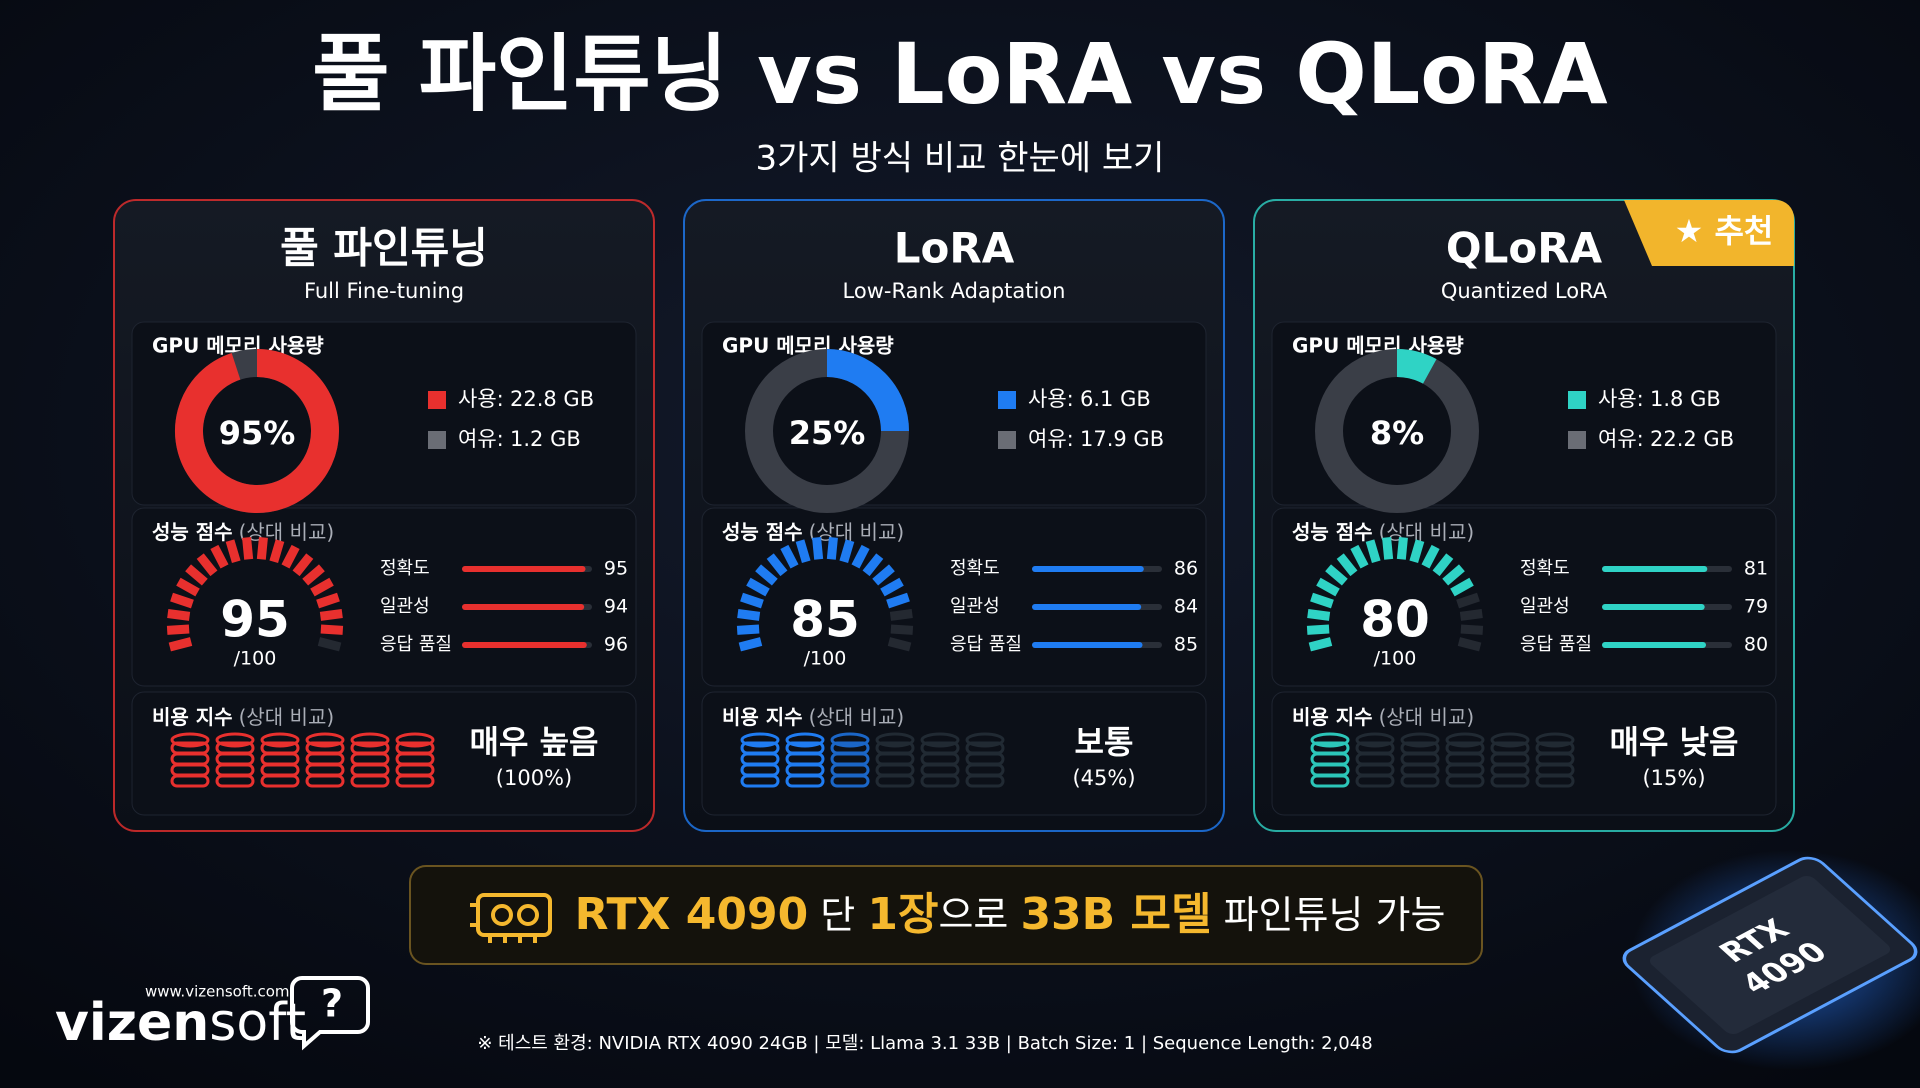  I want to click on subtitle: 3가지 방식 비교 한눈에 보기, so click(960, 159).